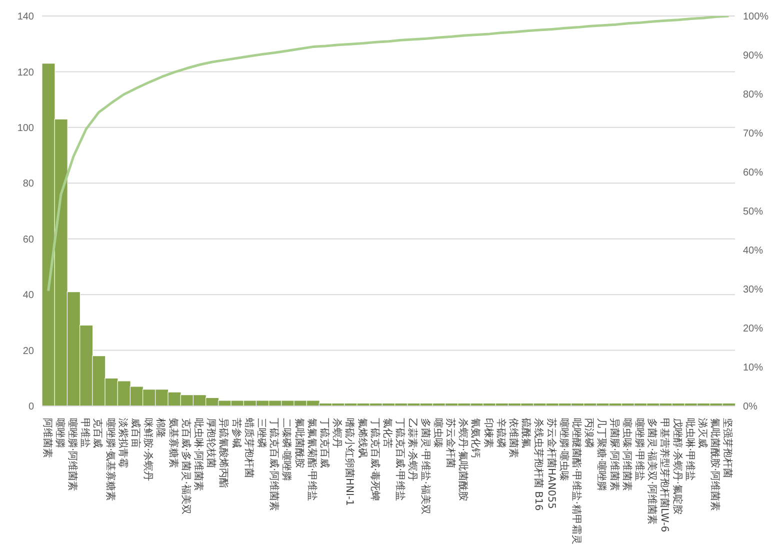  Describe the element at coordinates (25, 128) in the screenshot. I see `y-tick-label: 100` at that location.